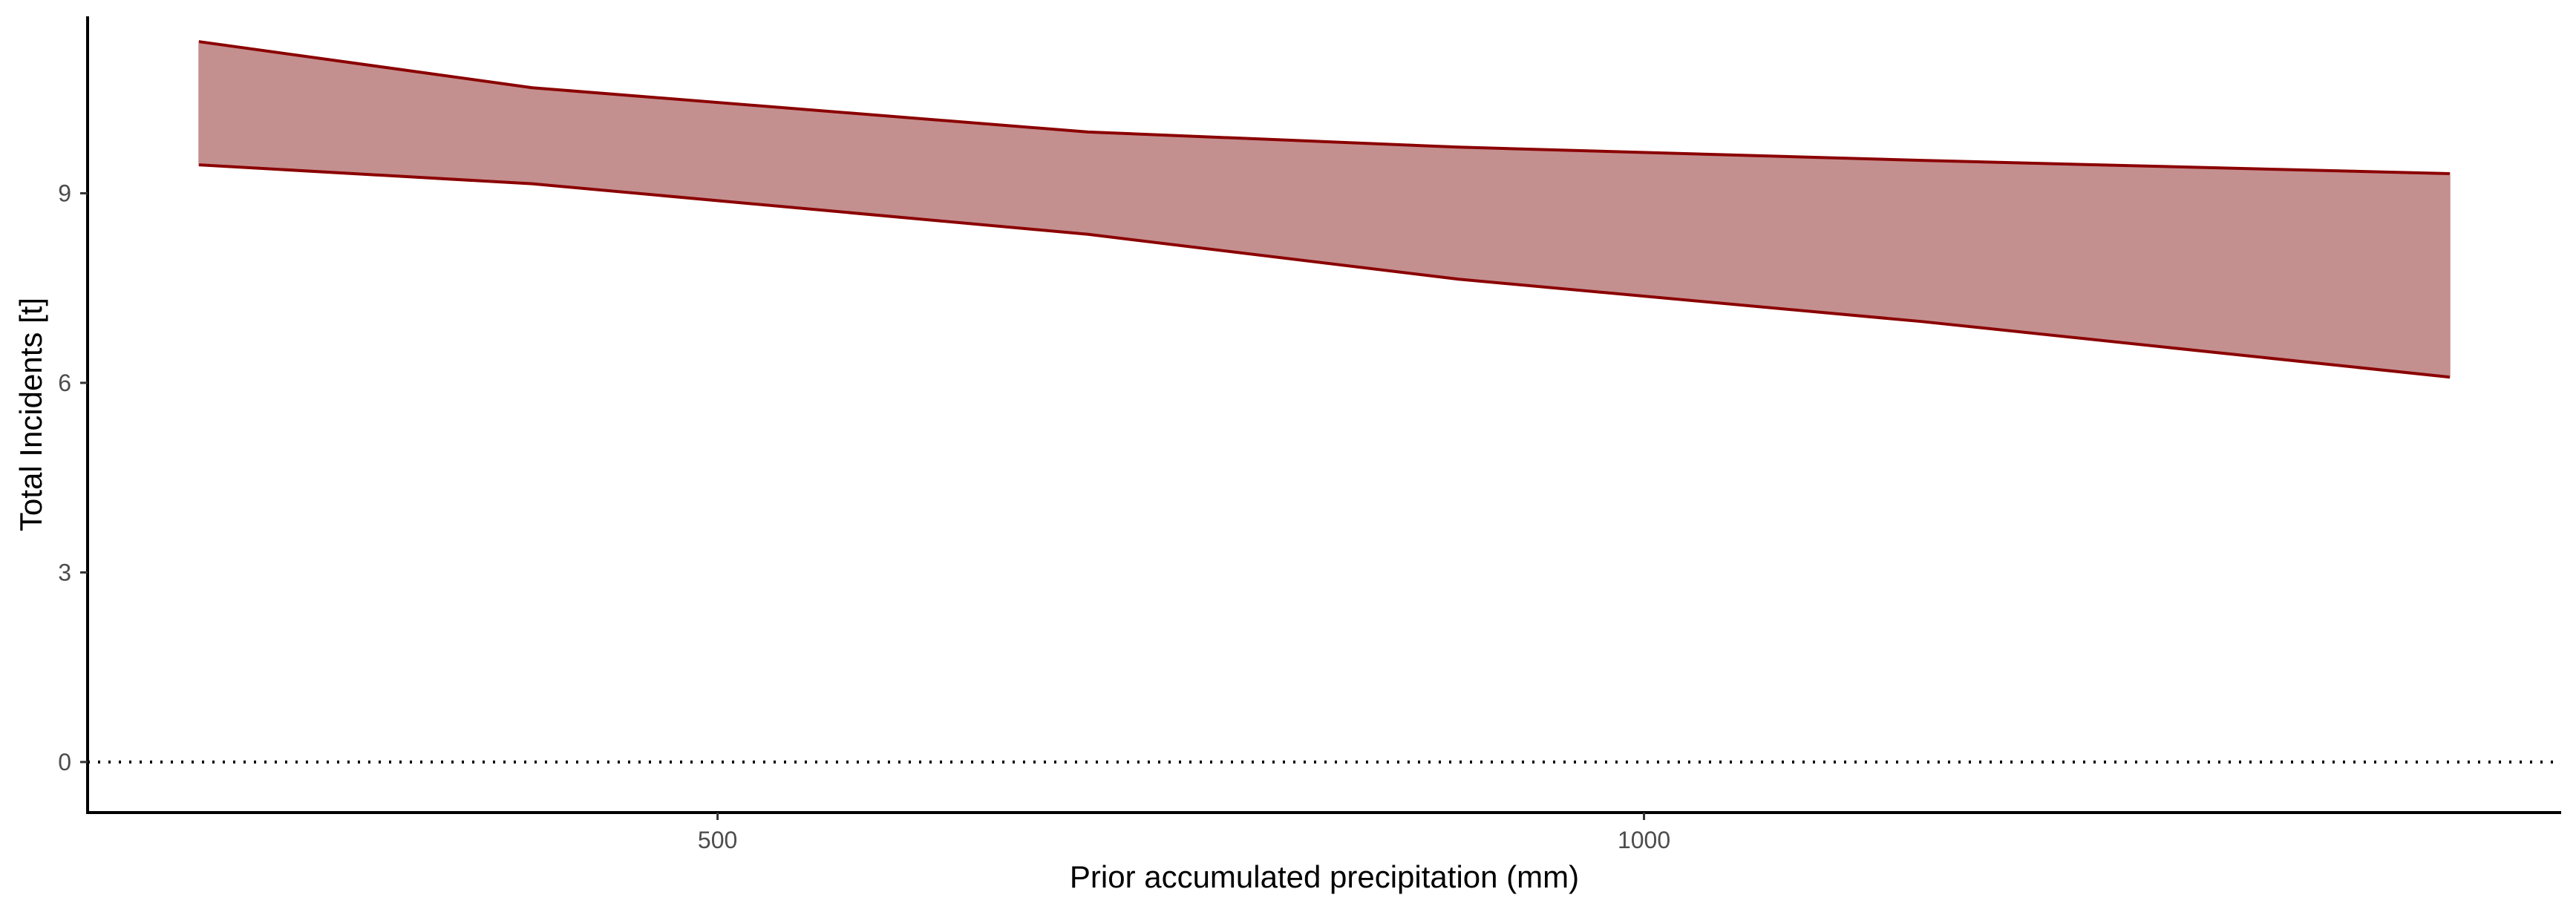 Image resolution: width=2576 pixels, height=912 pixels. I want to click on y-tick-label: 6, so click(65, 383).